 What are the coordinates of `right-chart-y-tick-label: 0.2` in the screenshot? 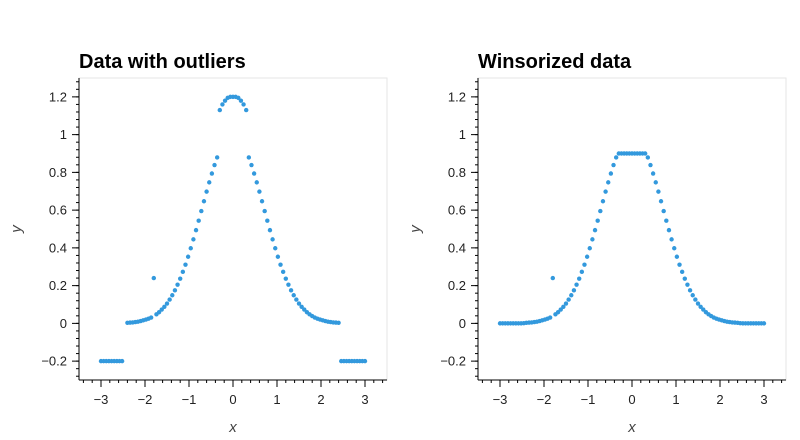 It's located at (457, 285).